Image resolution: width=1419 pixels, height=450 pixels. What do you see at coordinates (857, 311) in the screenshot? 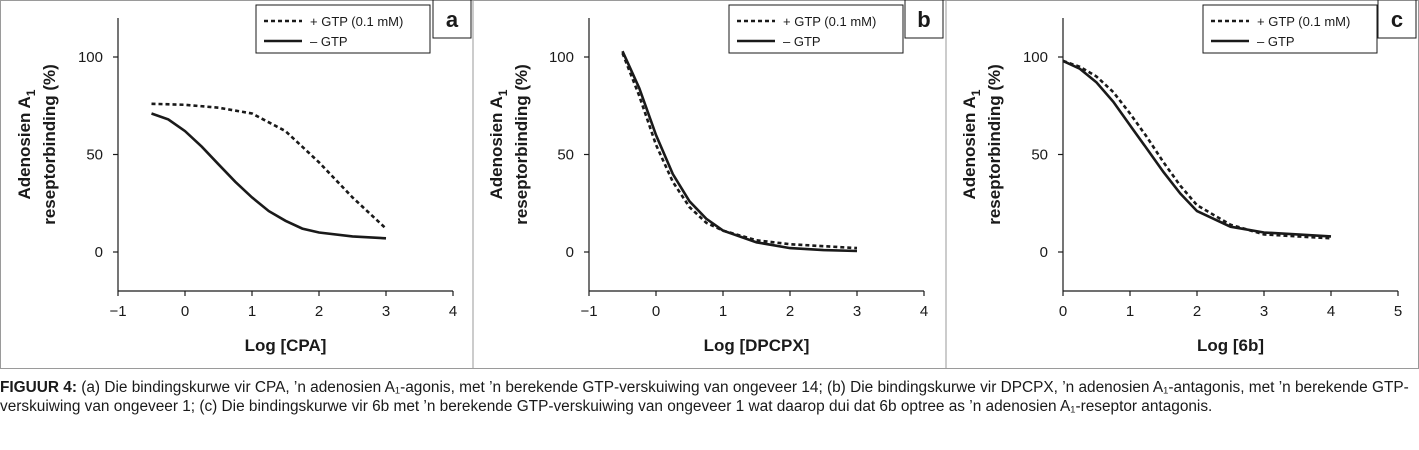
I see `x-tick-label-b: 3` at bounding box center [857, 311].